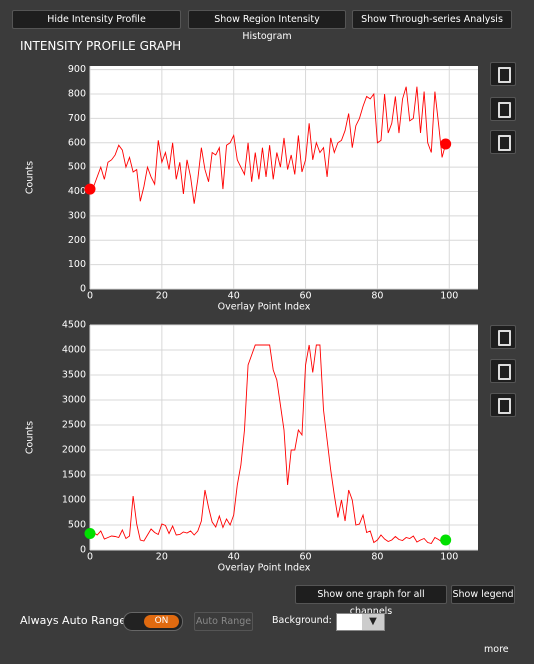  I want to click on more: more, so click(496, 649).